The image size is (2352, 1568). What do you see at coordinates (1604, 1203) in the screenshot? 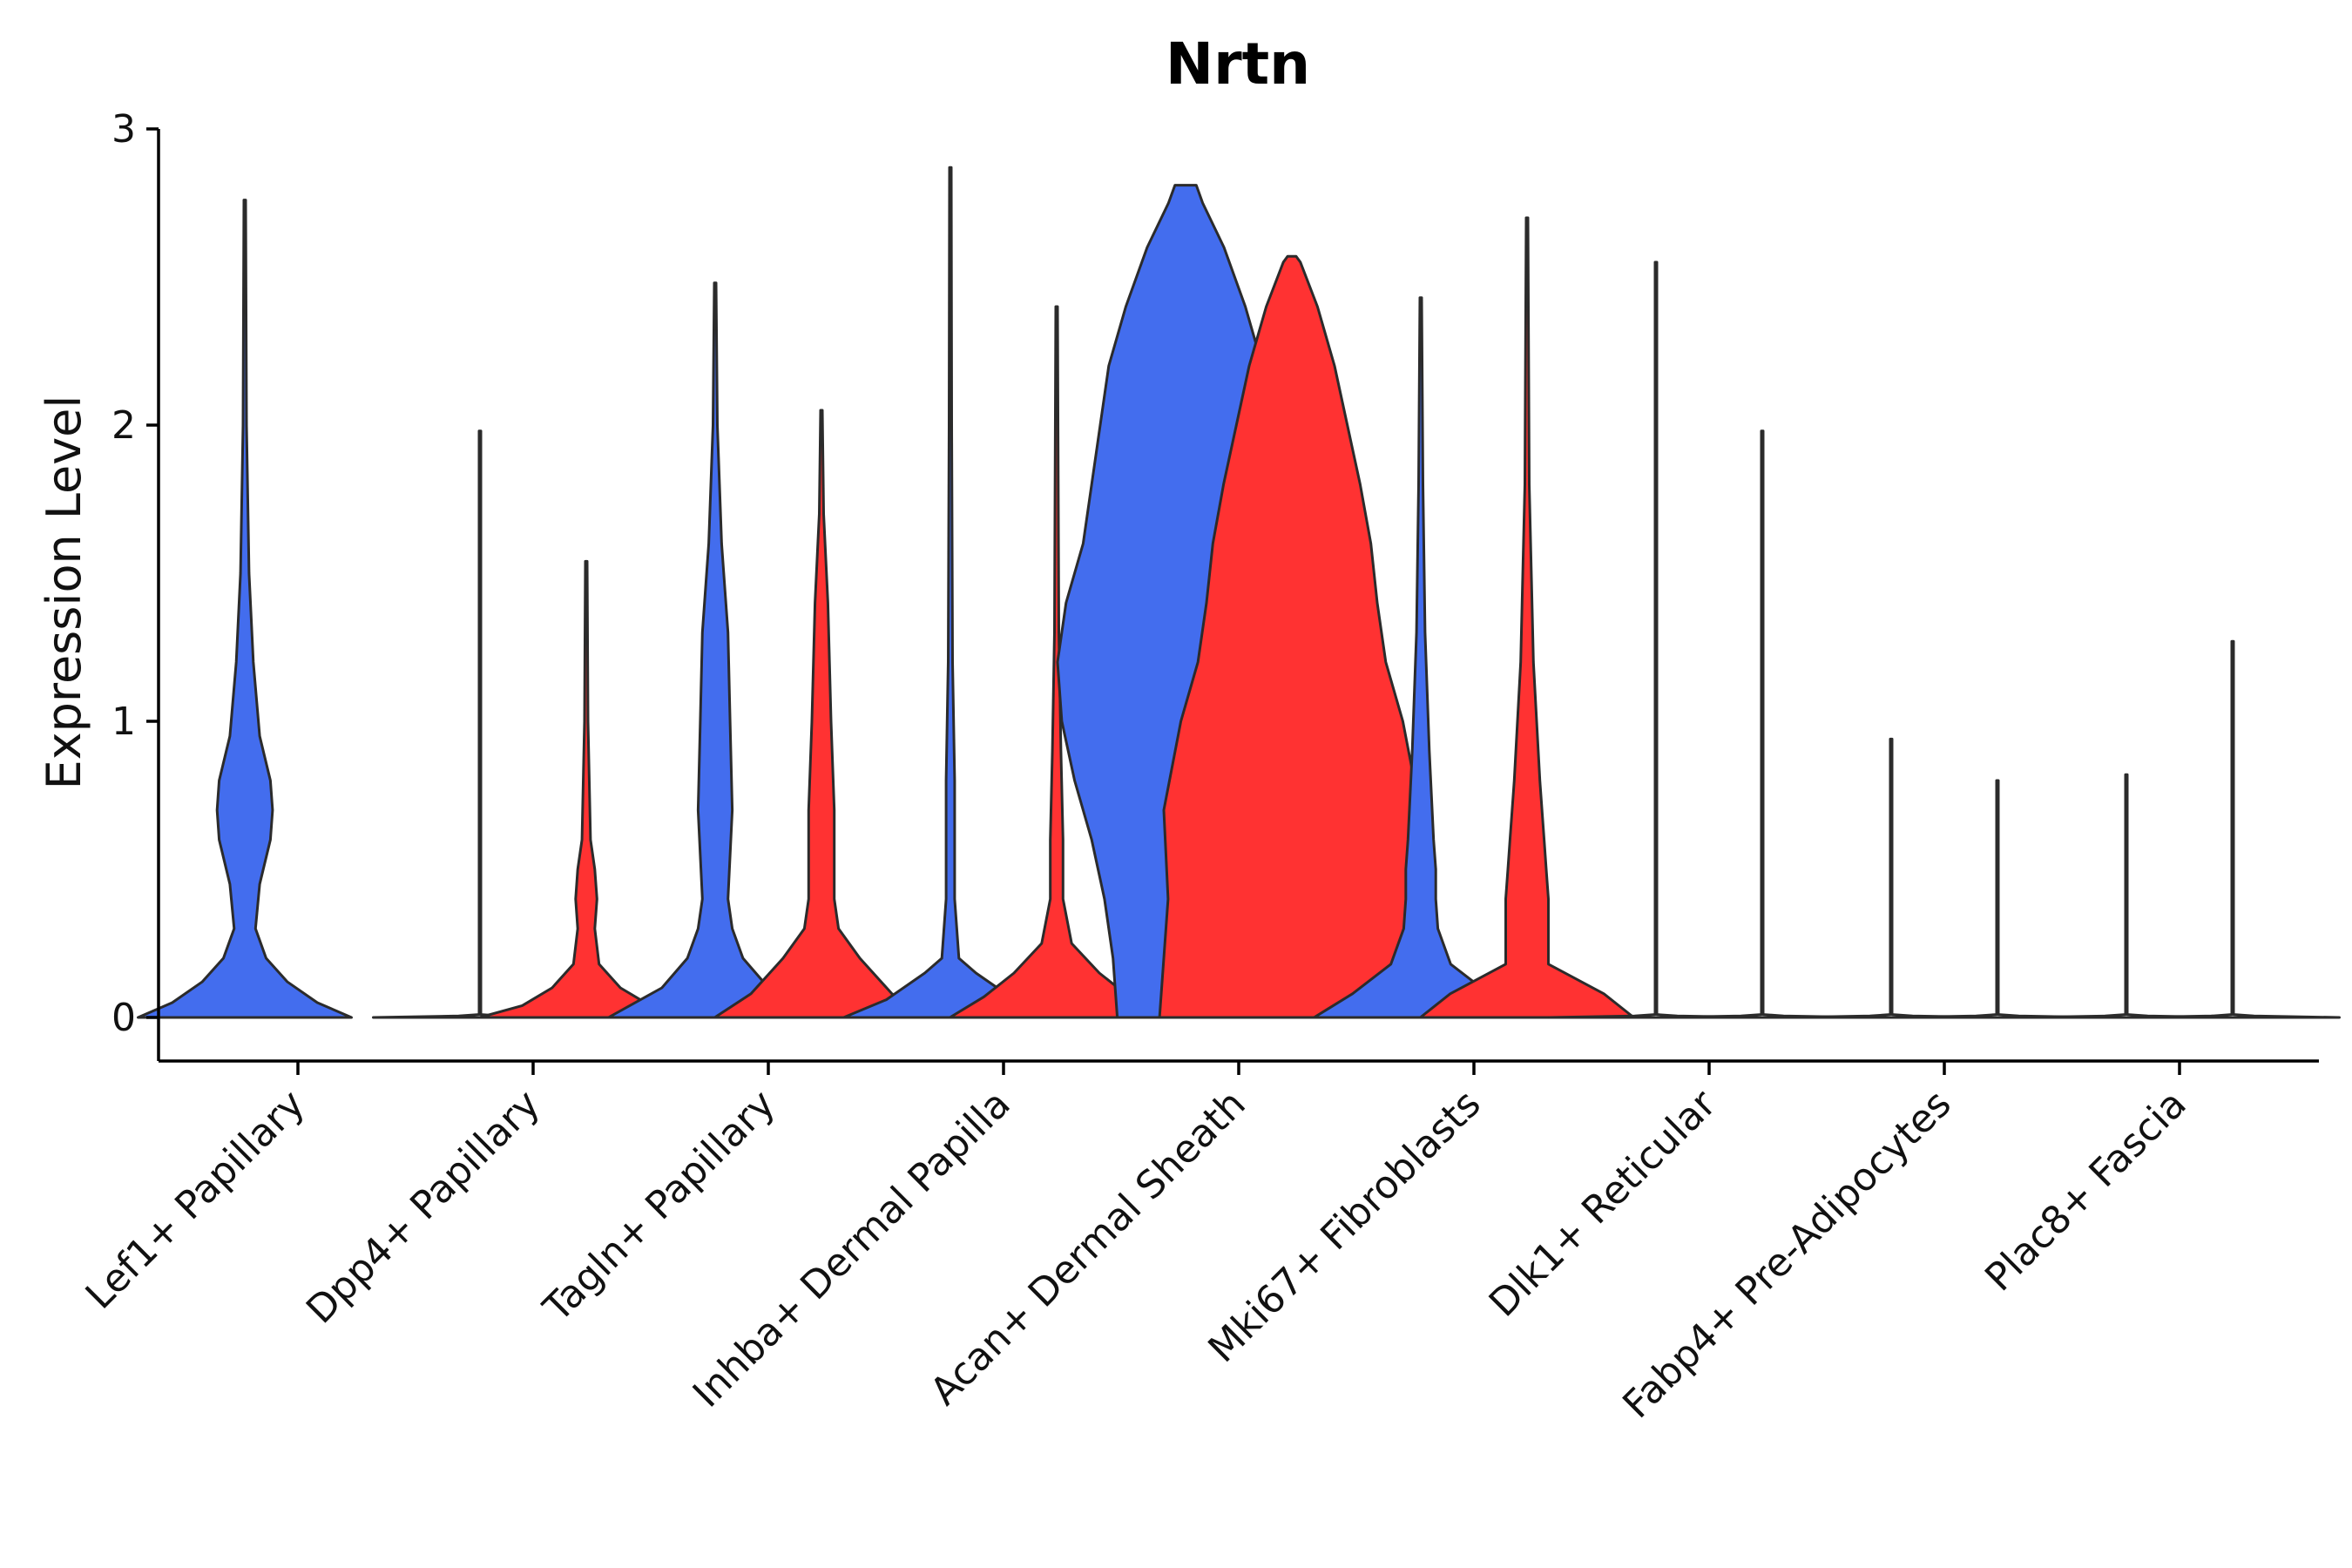
I see `x-tick-label: Dlk1+ Reticular` at bounding box center [1604, 1203].